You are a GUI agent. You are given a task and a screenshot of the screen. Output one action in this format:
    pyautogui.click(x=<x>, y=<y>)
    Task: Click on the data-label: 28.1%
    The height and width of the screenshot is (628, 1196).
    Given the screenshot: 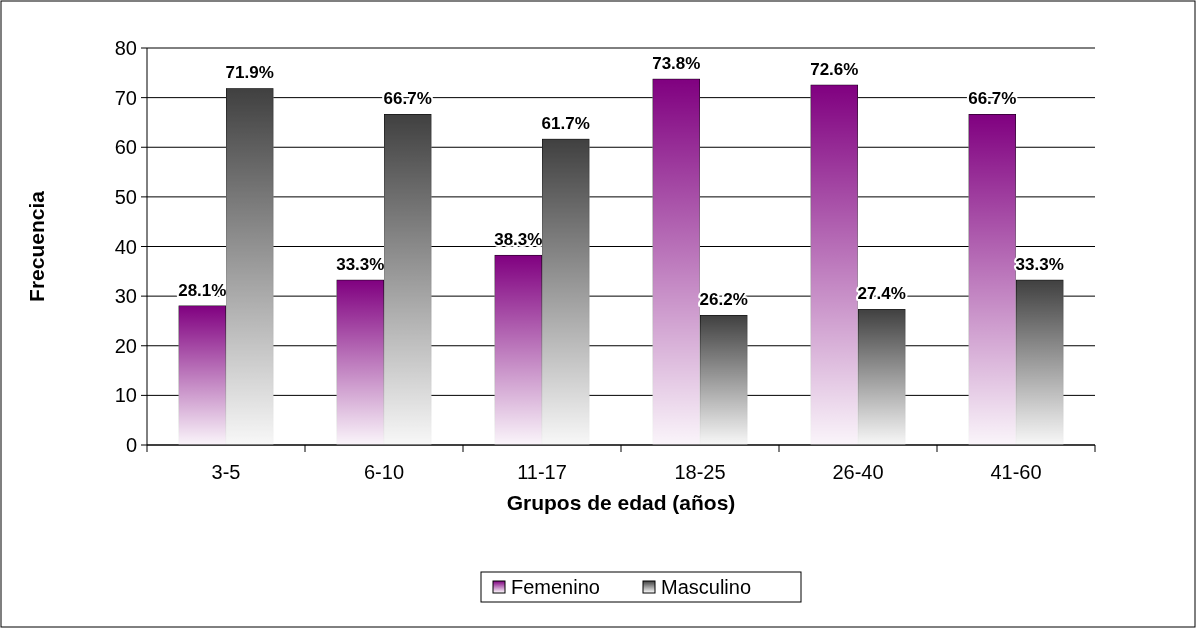 What is the action you would take?
    pyautogui.click(x=202, y=290)
    